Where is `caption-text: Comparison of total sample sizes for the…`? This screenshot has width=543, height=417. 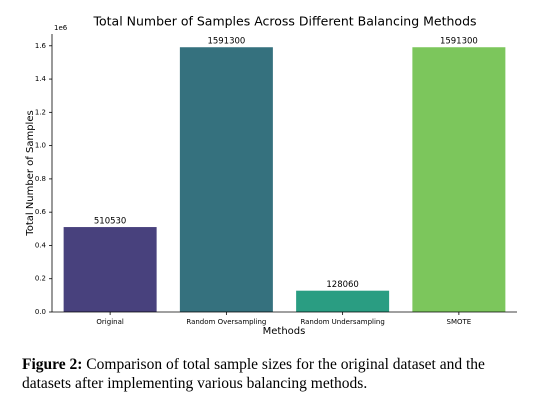 caption-text: Comparison of total sample sizes for the… is located at coordinates (253, 374).